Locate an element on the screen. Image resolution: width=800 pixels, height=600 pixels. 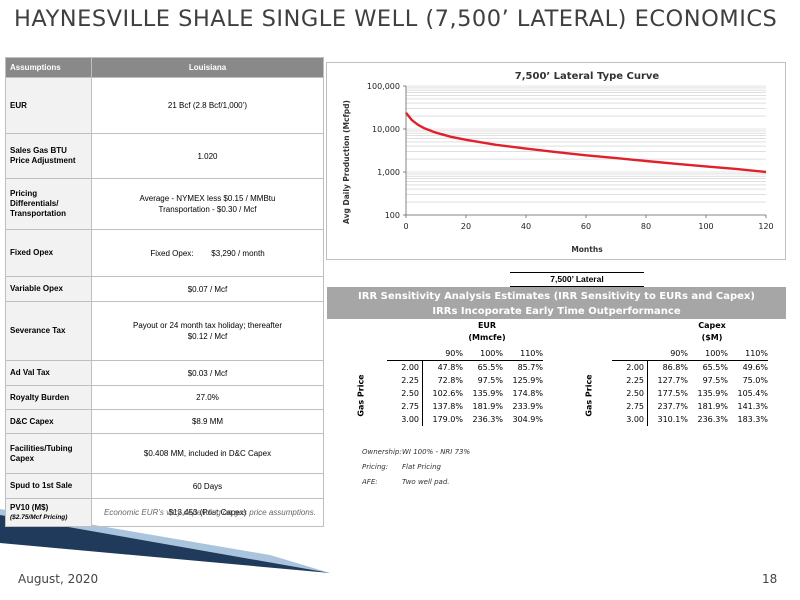
stripe-dark is located at coordinates (165, 544).